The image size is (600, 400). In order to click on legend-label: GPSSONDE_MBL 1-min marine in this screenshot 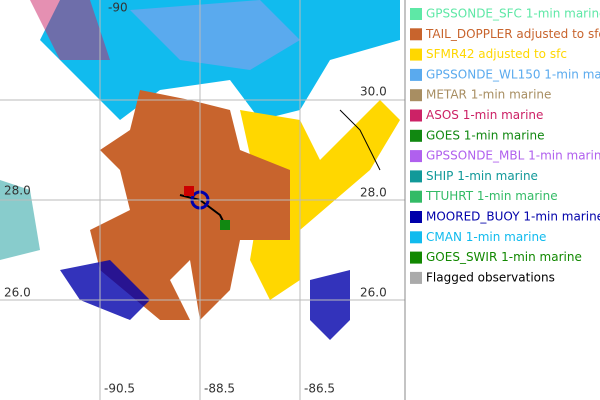, I will do `click(513, 156)`.